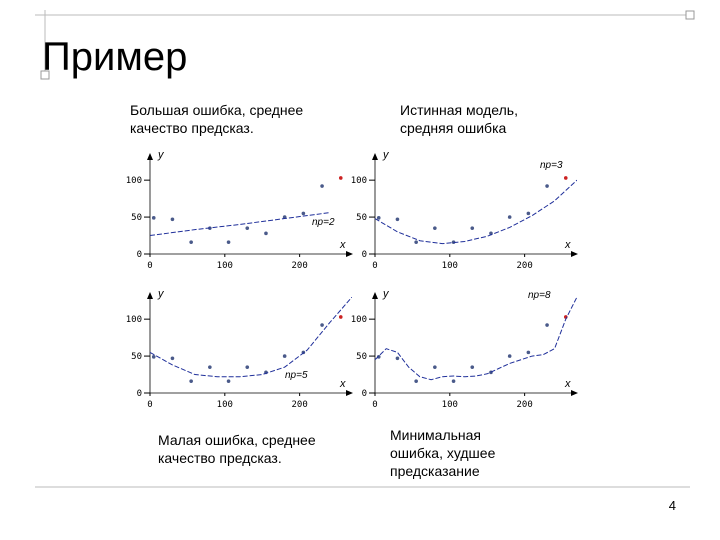  What do you see at coordinates (323, 222) in the screenshot?
I see `model-annotation: np=2` at bounding box center [323, 222].